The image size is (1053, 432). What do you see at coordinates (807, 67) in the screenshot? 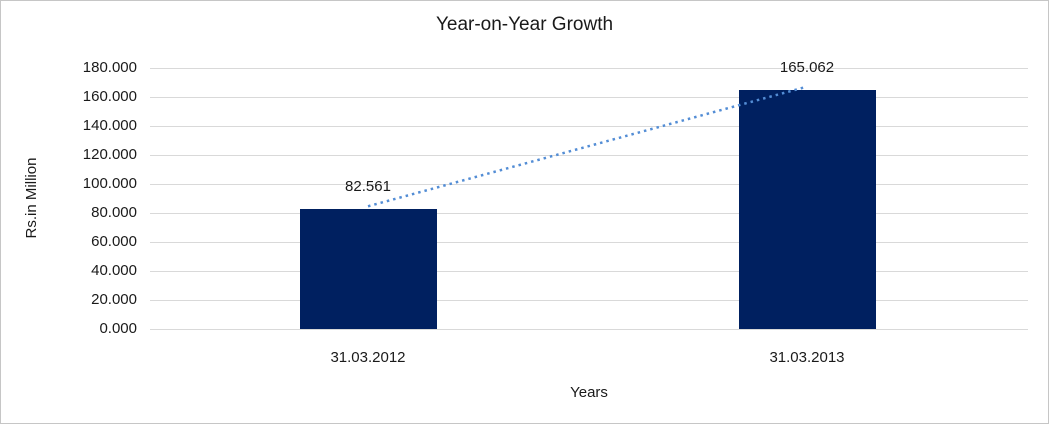
I see `bar-value-label: 165.062` at bounding box center [807, 67].